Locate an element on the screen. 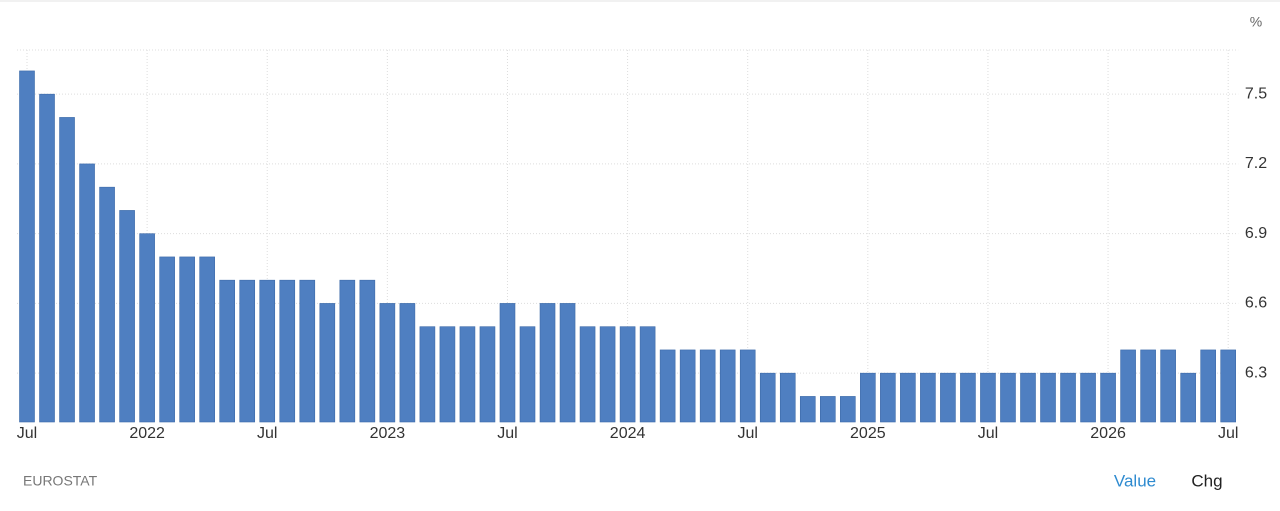 This screenshot has width=1280, height=511. x-tick-label: 2025 is located at coordinates (868, 433).